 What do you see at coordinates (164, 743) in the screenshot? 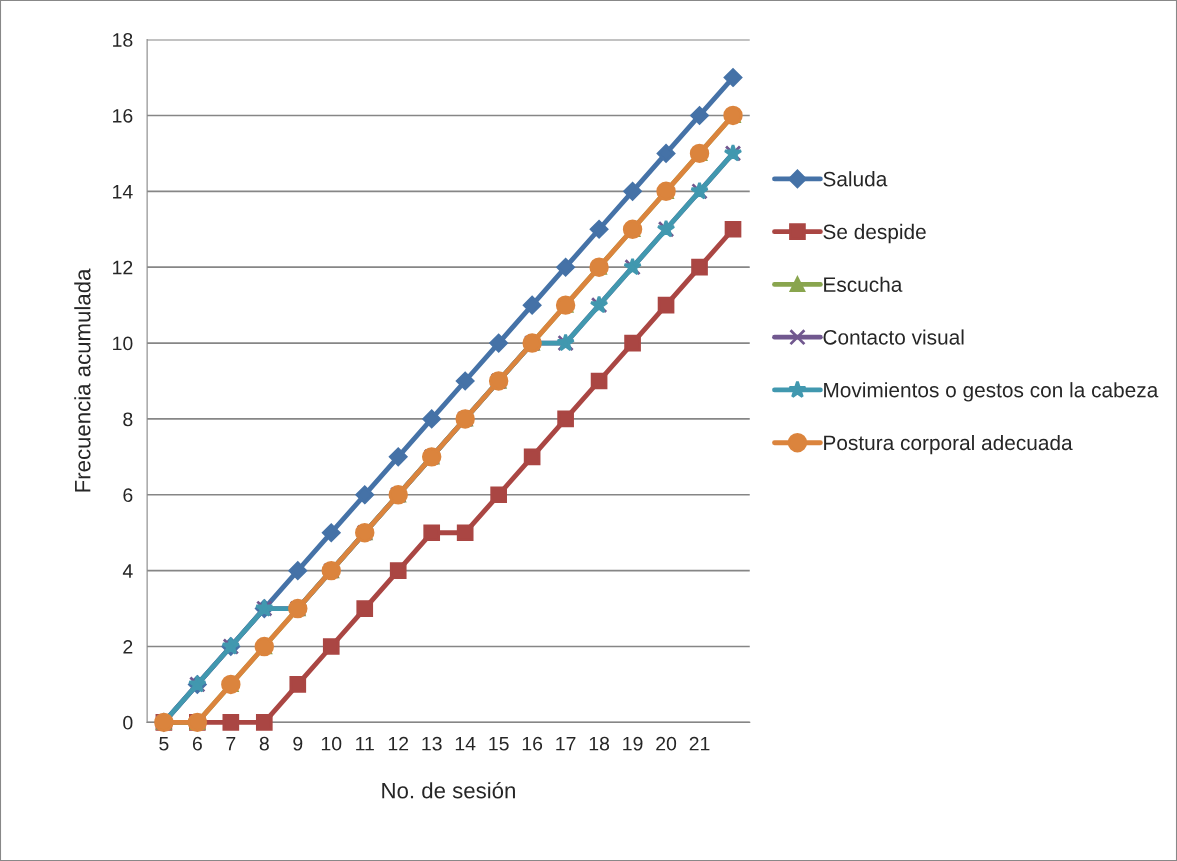
I see `x-tick-label: 5` at bounding box center [164, 743].